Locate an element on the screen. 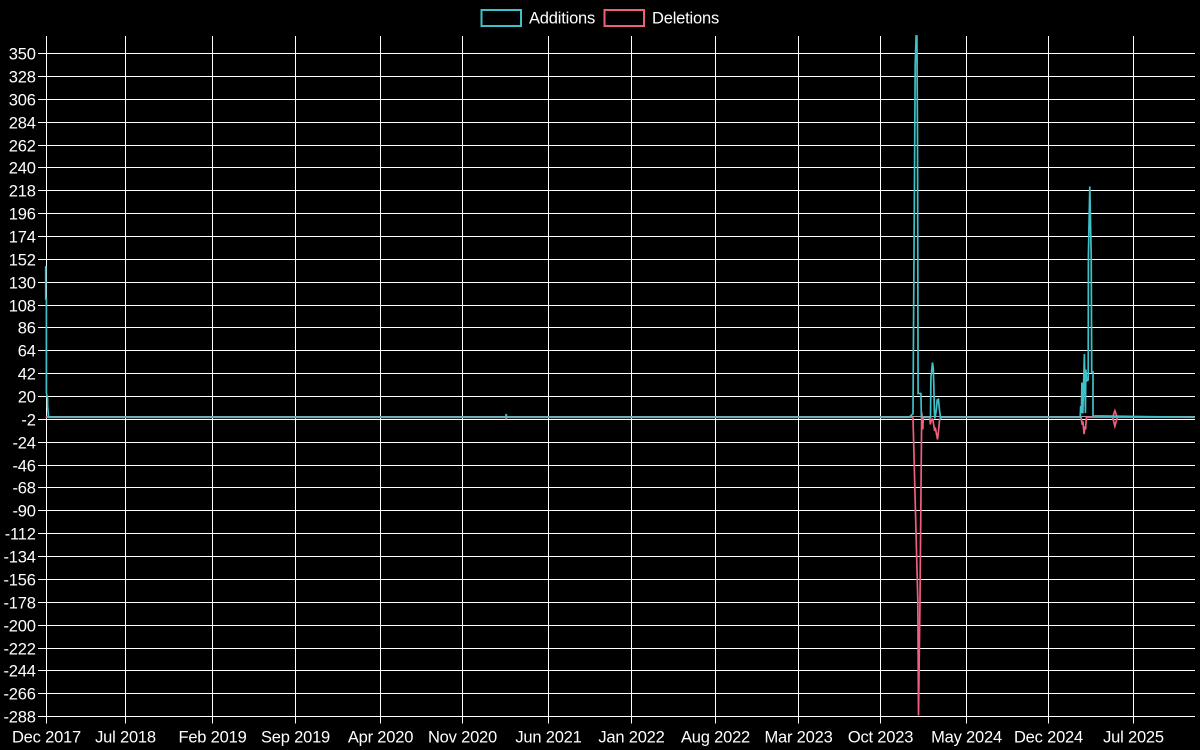 This screenshot has height=750, width=1200. svg-text: 86 is located at coordinates (27, 328).